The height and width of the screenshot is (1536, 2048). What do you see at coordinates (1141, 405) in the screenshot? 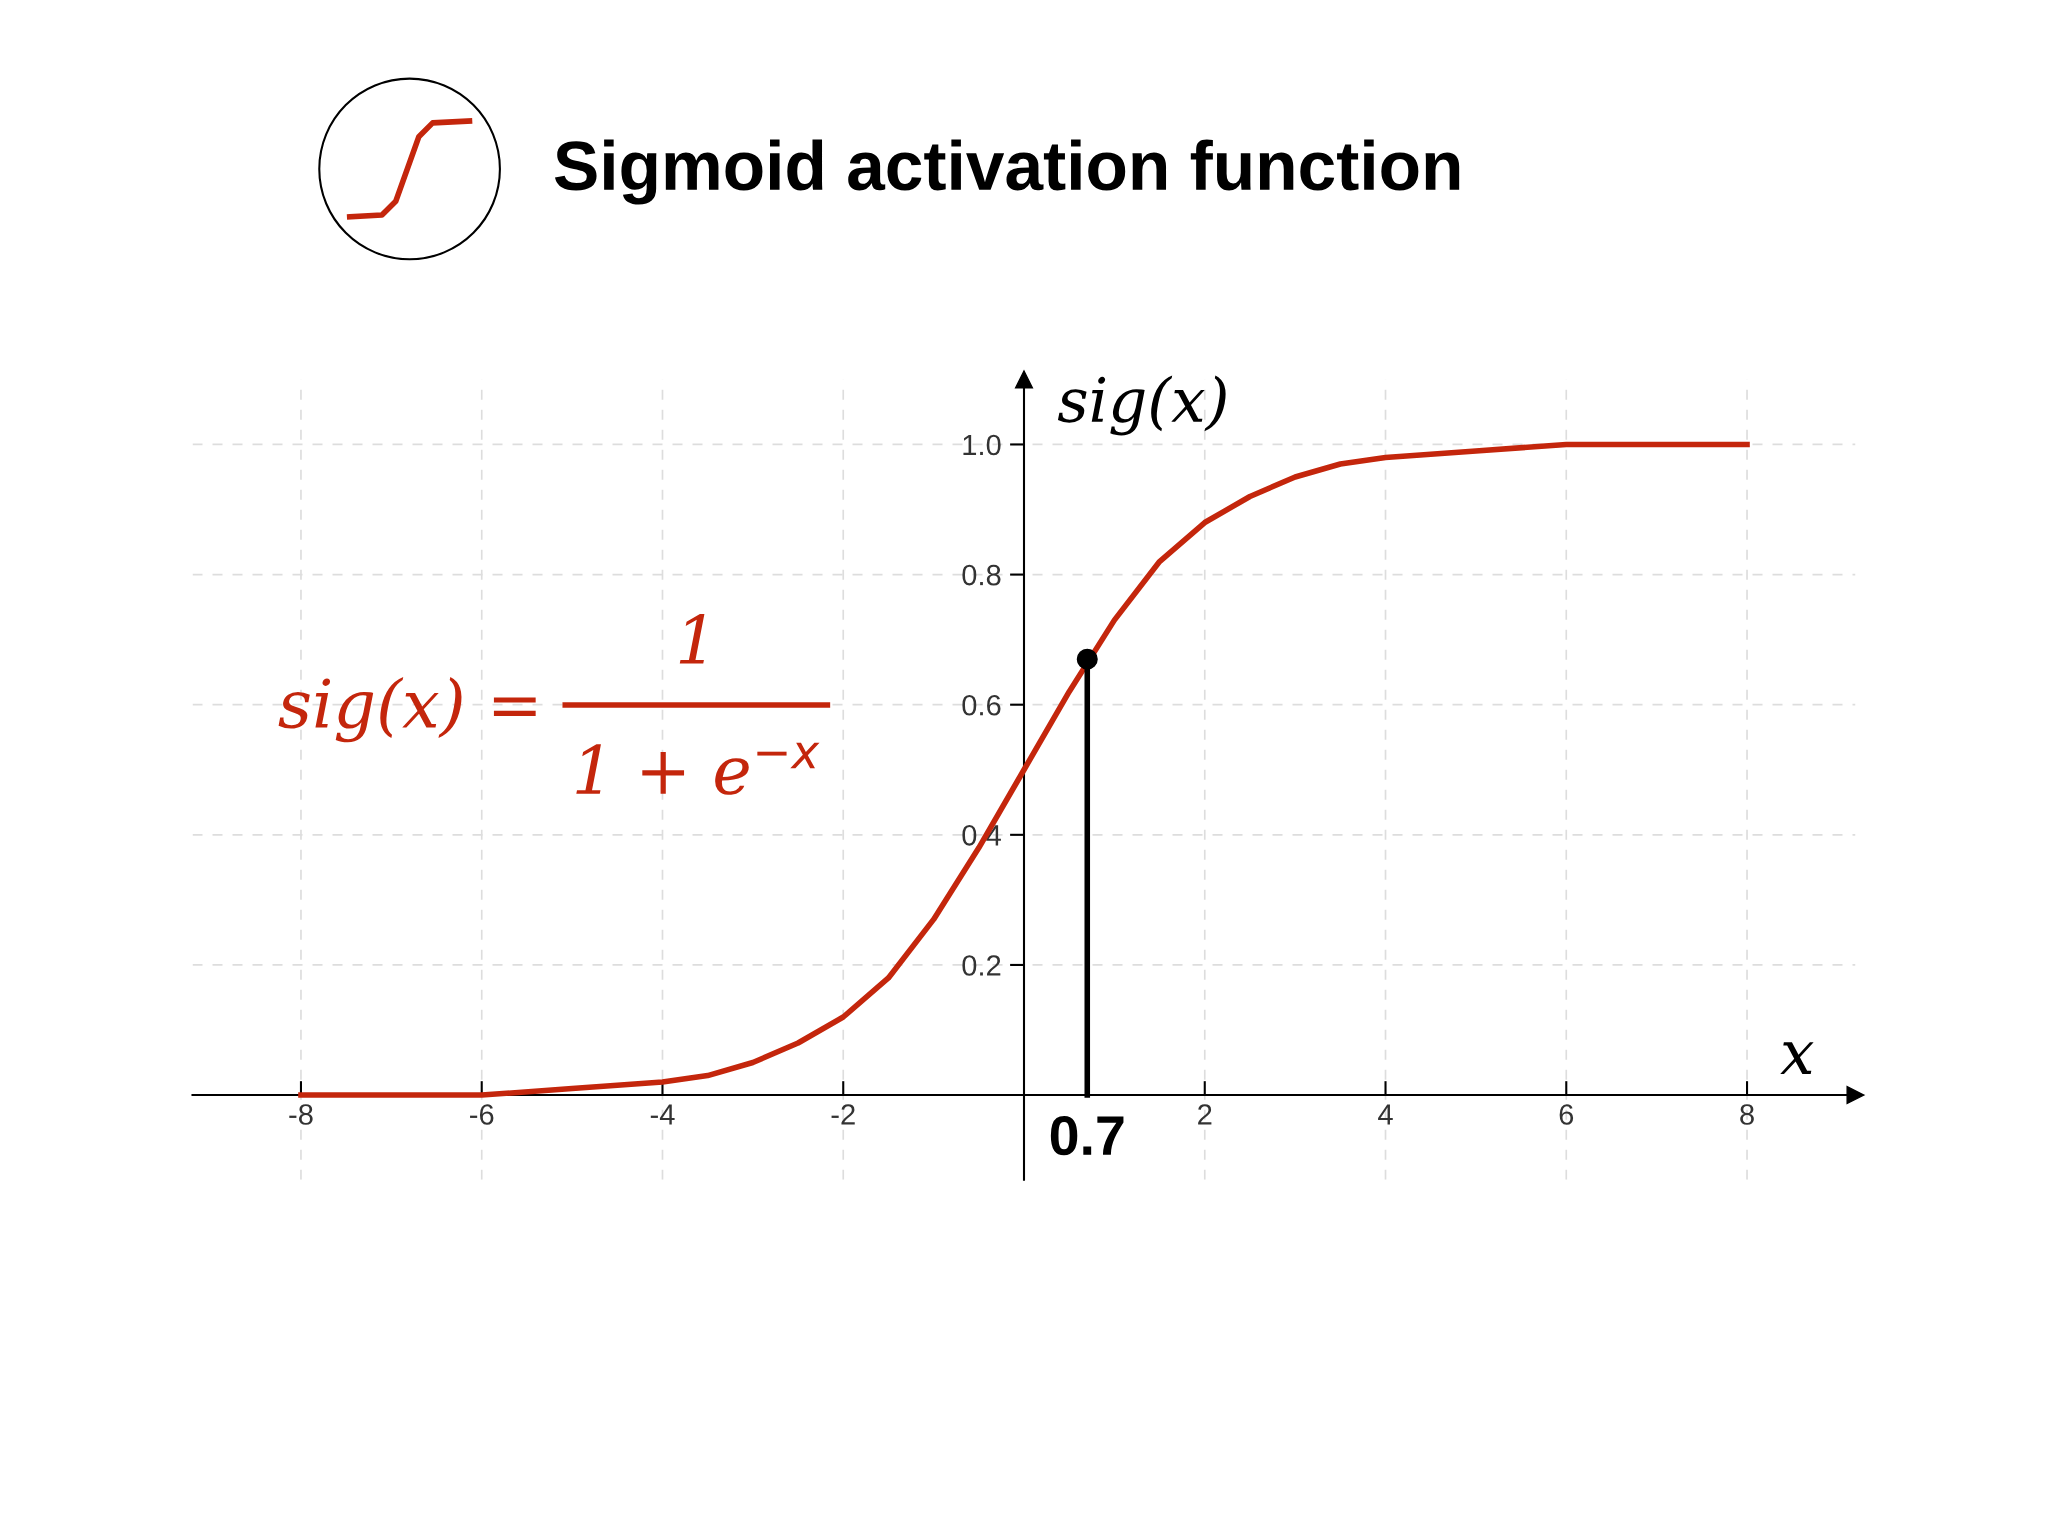
I see `y-axis-title: sig(x)` at bounding box center [1141, 405].